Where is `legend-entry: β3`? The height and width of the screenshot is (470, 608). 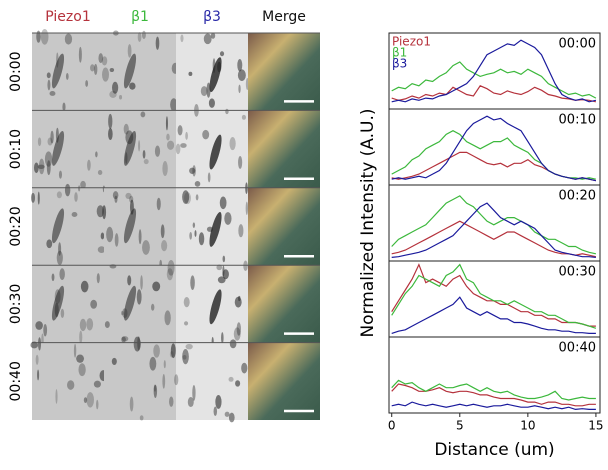 legend-entry: β3 is located at coordinates (399, 64).